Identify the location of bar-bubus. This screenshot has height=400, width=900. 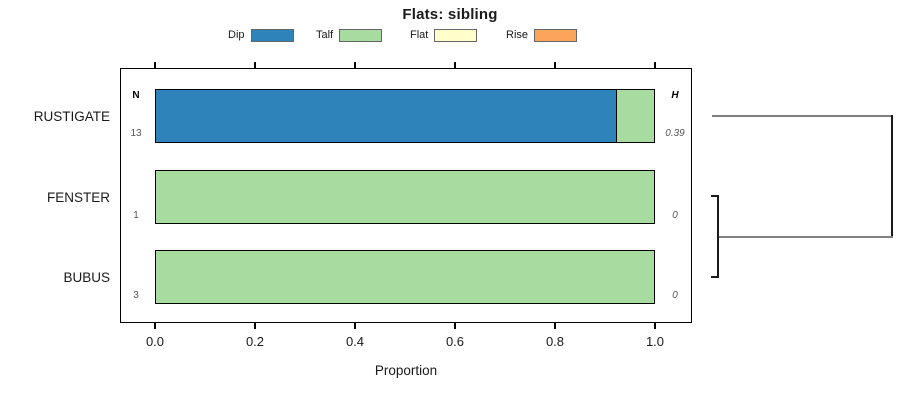
(405, 277).